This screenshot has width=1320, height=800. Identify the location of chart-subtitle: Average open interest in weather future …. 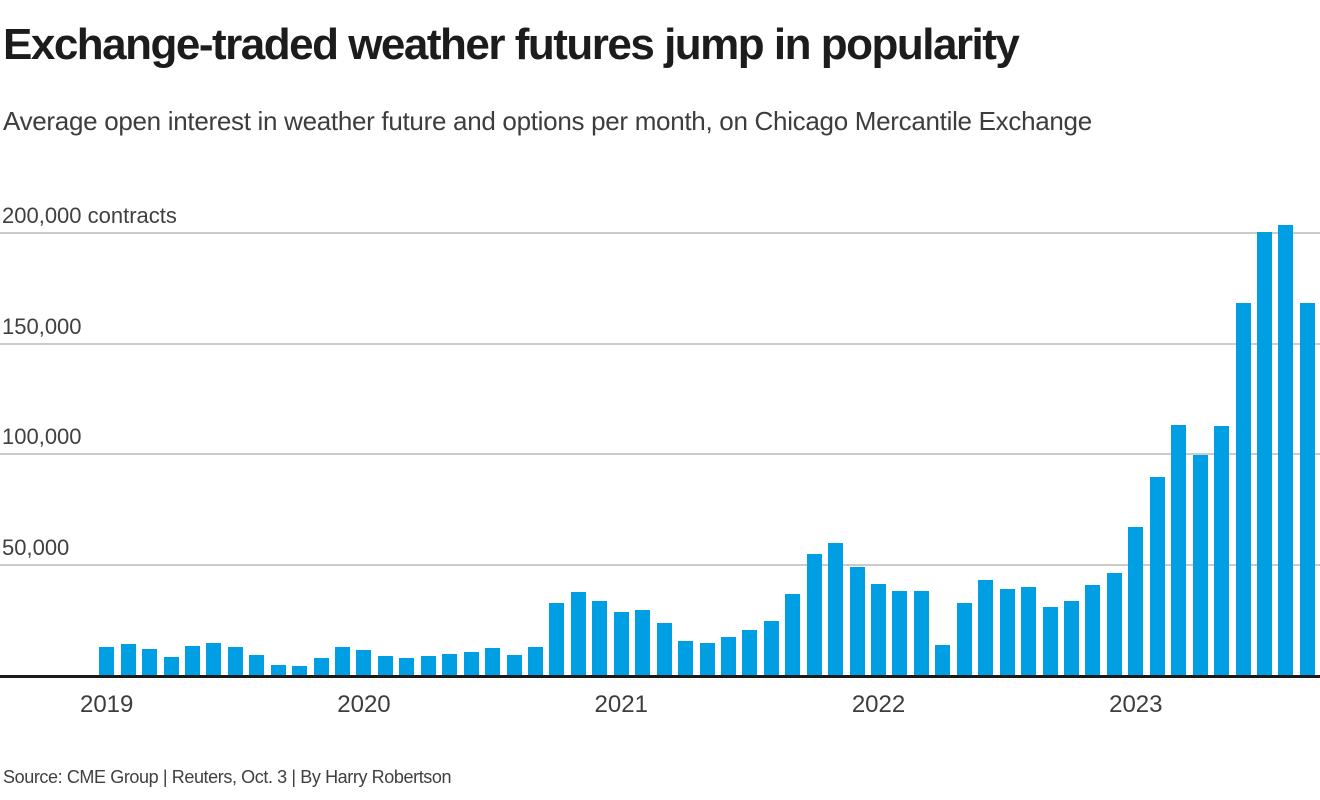
(547, 121).